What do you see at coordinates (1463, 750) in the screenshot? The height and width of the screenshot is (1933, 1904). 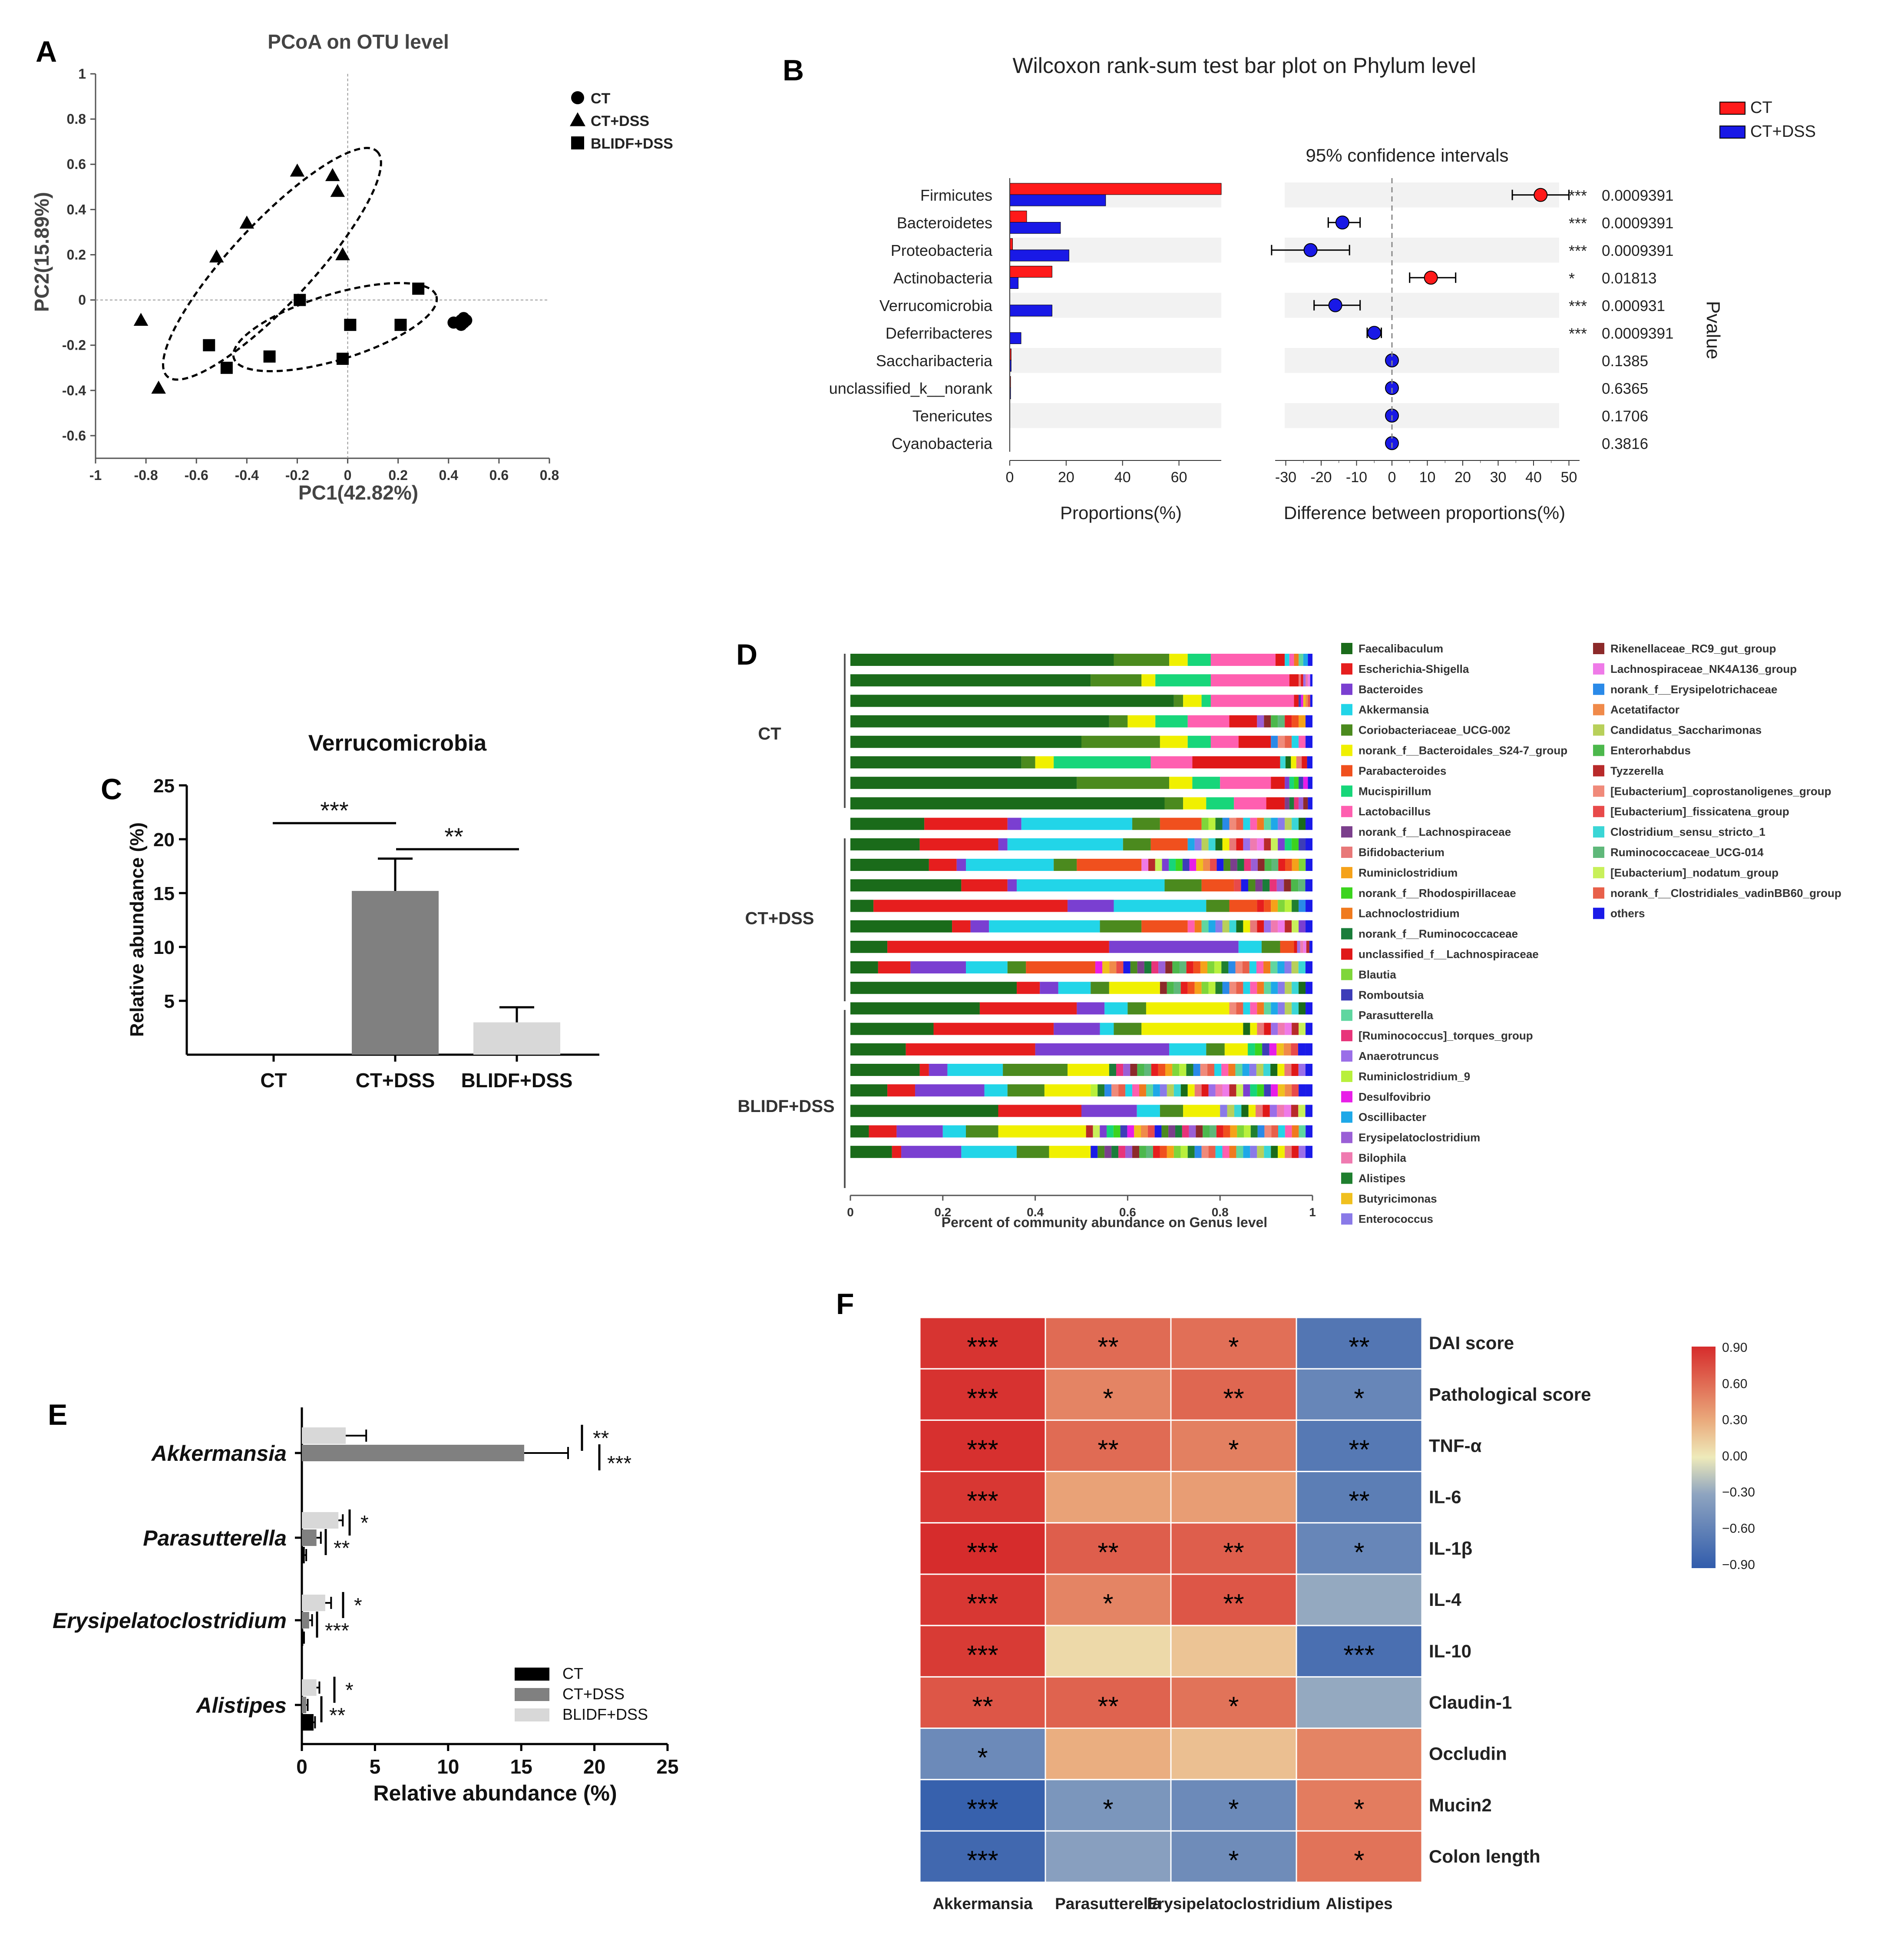 I see `legend-label: norank_f__Bacteroidales_S24-7_group` at bounding box center [1463, 750].